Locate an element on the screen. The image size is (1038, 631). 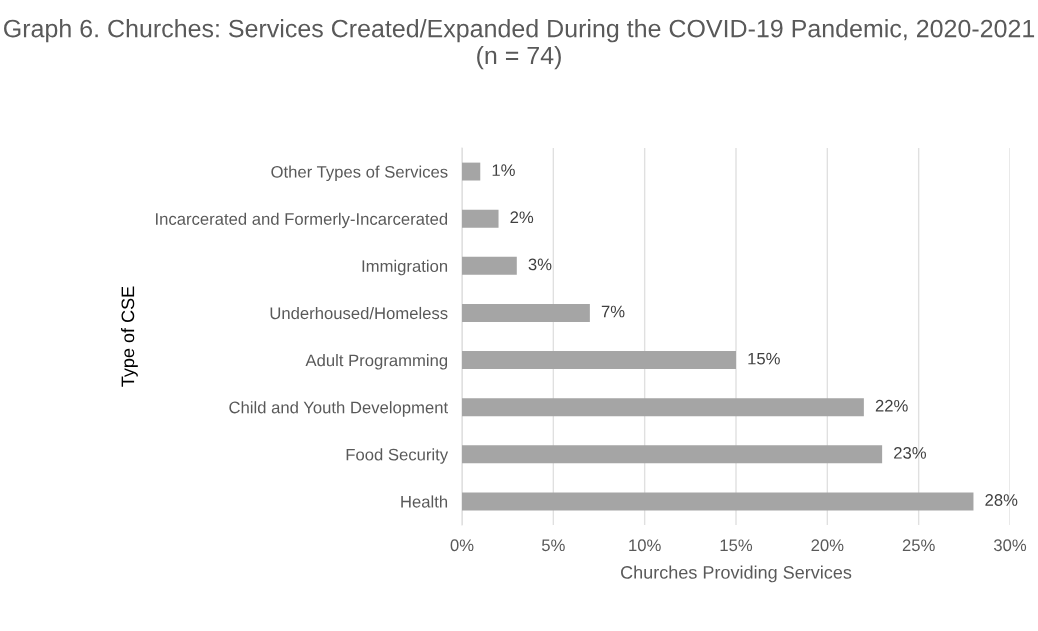
y-tick-label: Immigration is located at coordinates (405, 267).